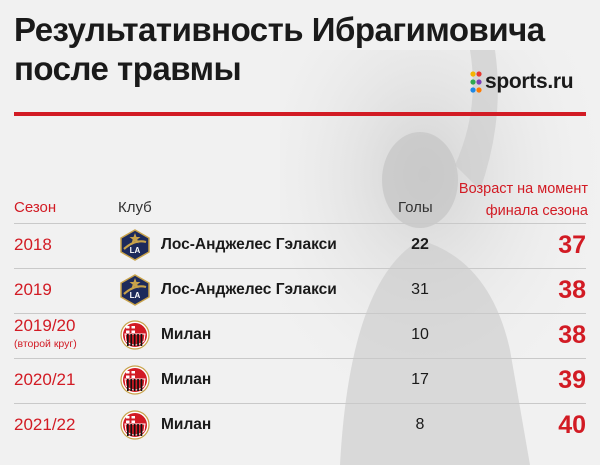  Describe the element at coordinates (529, 81) in the screenshot. I see `logo-text: sports.ru` at that location.